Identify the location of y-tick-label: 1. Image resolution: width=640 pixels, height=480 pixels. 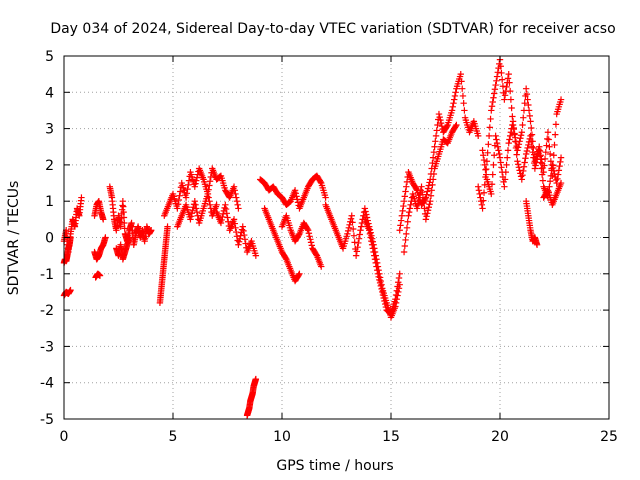
(49, 202).